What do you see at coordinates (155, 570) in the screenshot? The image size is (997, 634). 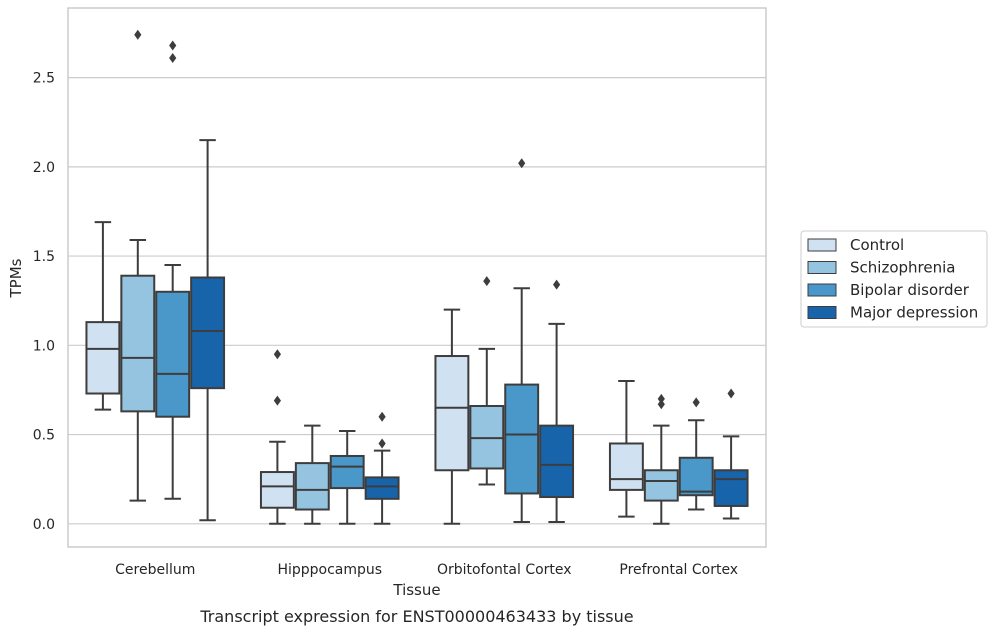 I see `x-tick-label: Cerebellum` at bounding box center [155, 570].